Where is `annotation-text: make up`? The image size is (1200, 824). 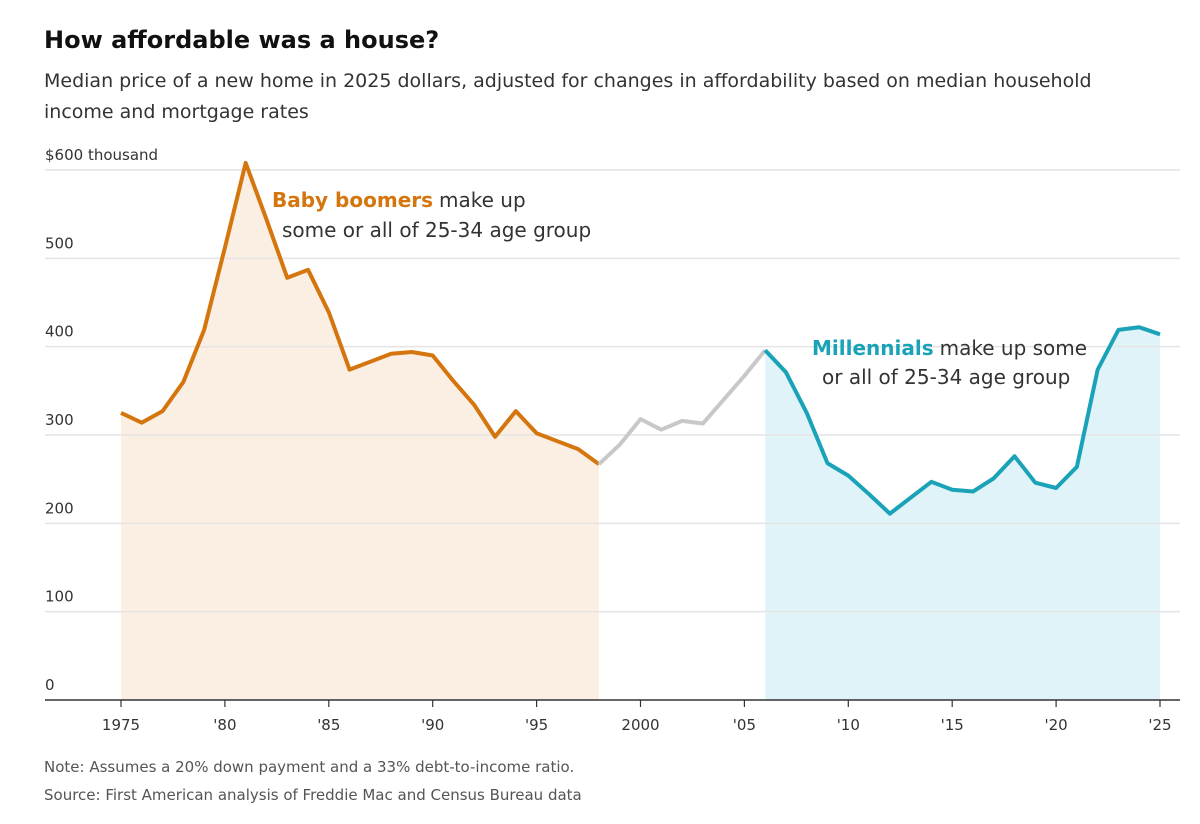
annotation-text: make up is located at coordinates (482, 200).